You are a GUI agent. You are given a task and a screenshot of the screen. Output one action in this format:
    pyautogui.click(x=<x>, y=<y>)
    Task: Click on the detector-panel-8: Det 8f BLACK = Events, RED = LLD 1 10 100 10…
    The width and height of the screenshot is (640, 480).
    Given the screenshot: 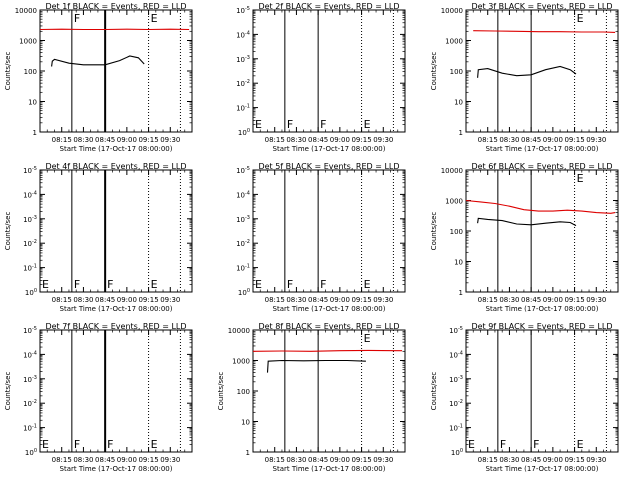 What is the action you would take?
    pyautogui.click(x=311, y=397)
    